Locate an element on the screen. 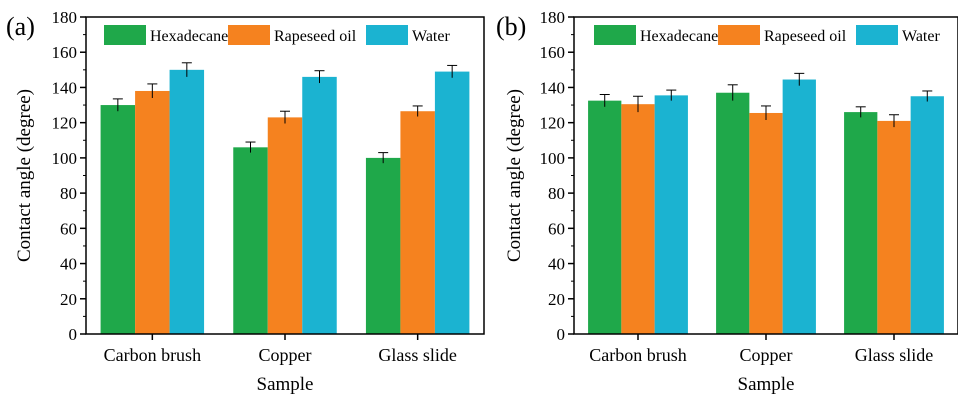  panel-label: (a) is located at coordinates (20, 26).